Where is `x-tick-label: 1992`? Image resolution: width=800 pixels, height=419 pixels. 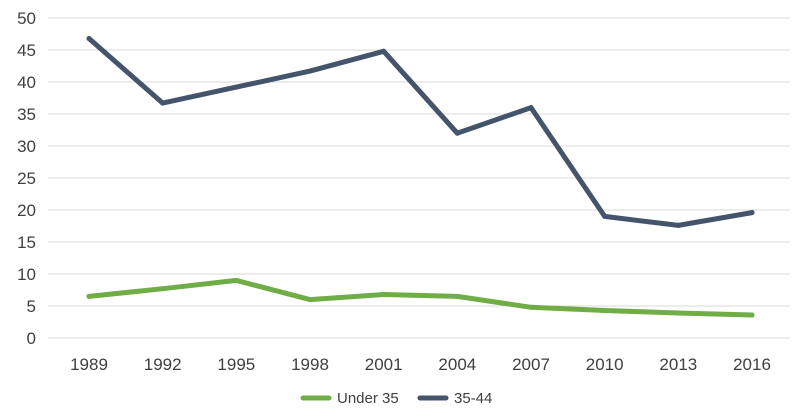
x-tick-label: 1992 is located at coordinates (163, 364).